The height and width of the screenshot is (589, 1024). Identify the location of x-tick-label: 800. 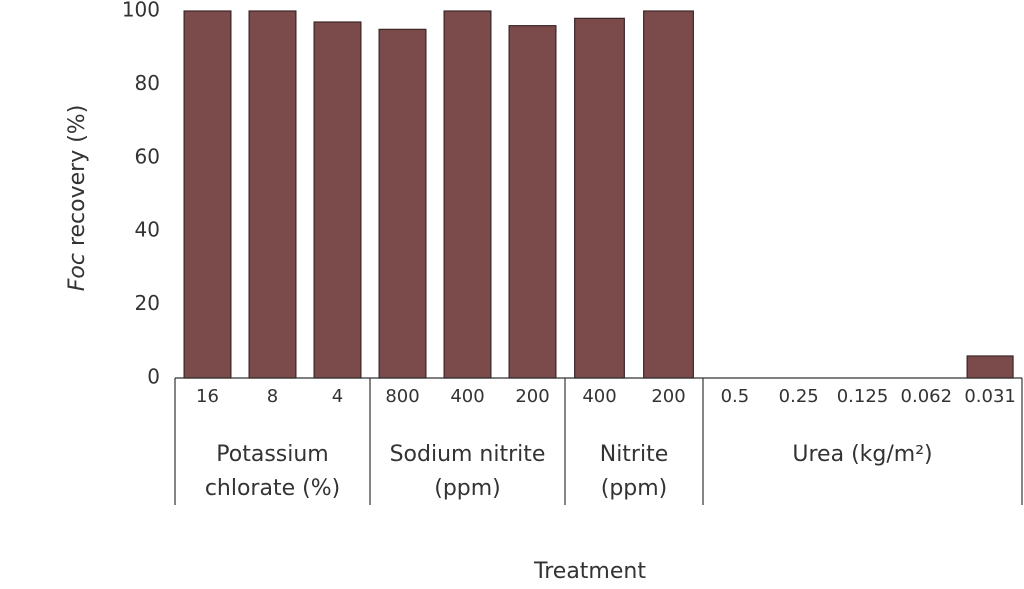
(402, 396).